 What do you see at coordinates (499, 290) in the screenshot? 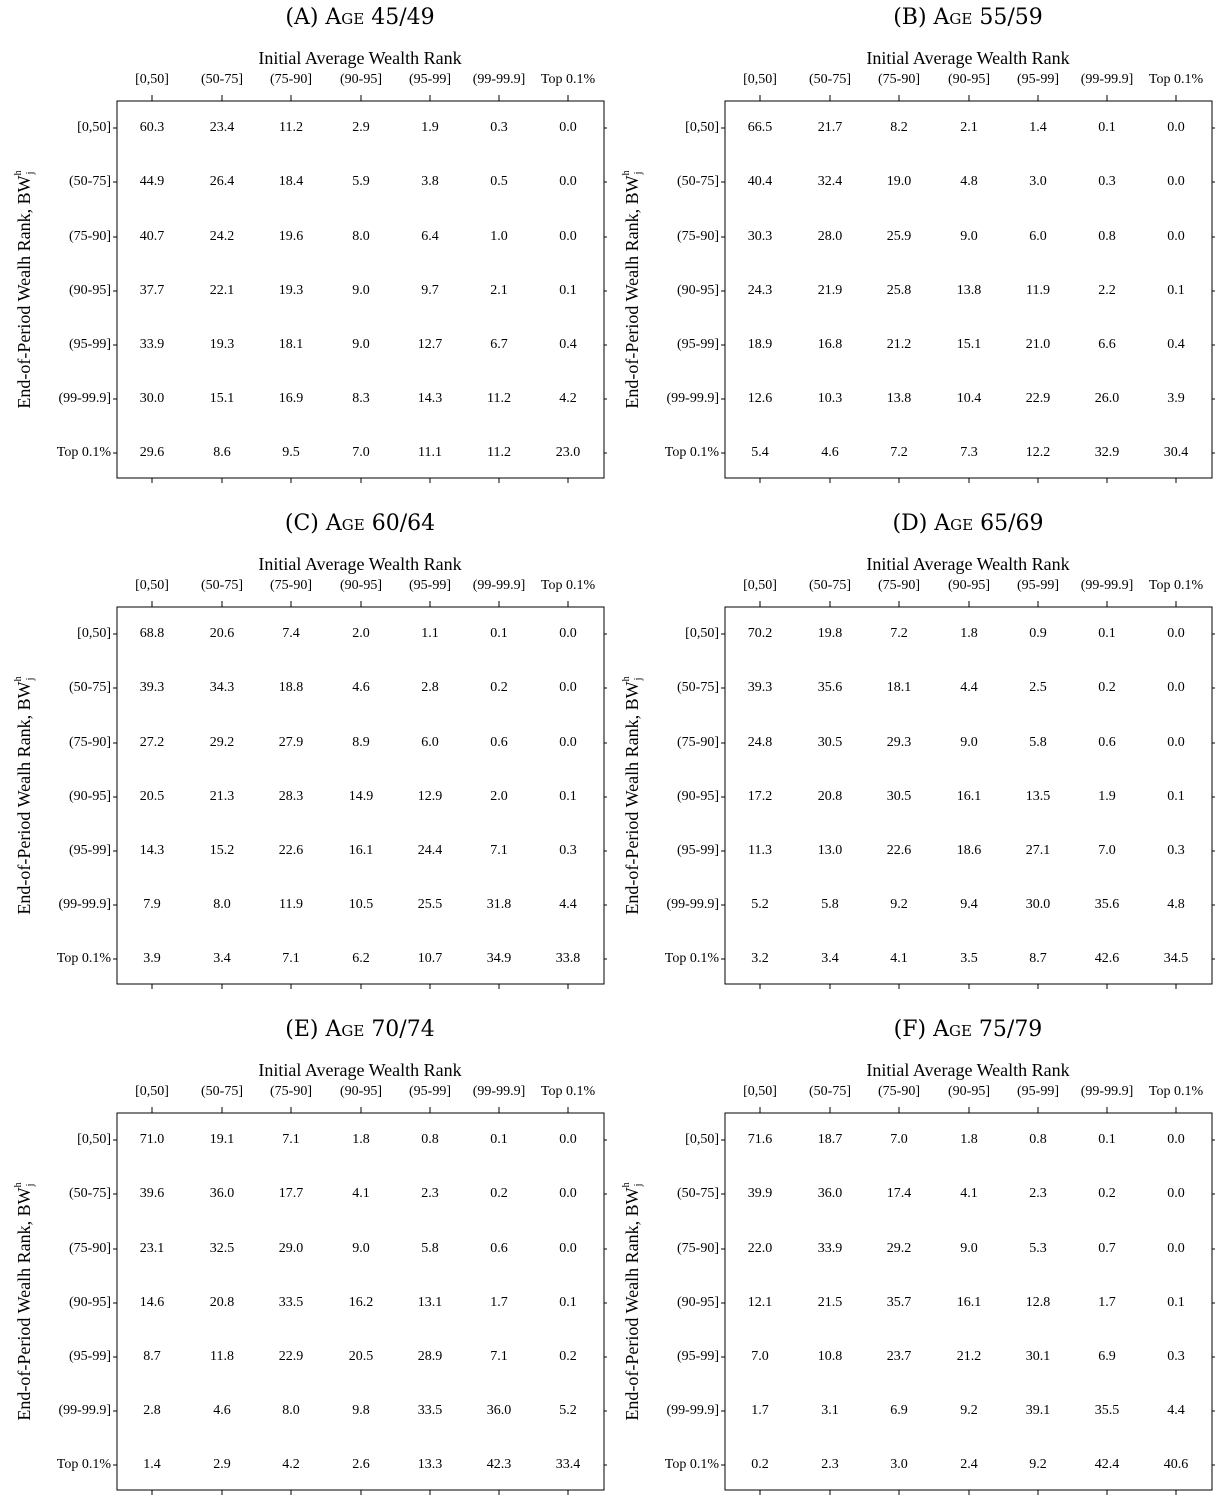
I see `table-cell: 2.1` at bounding box center [499, 290].